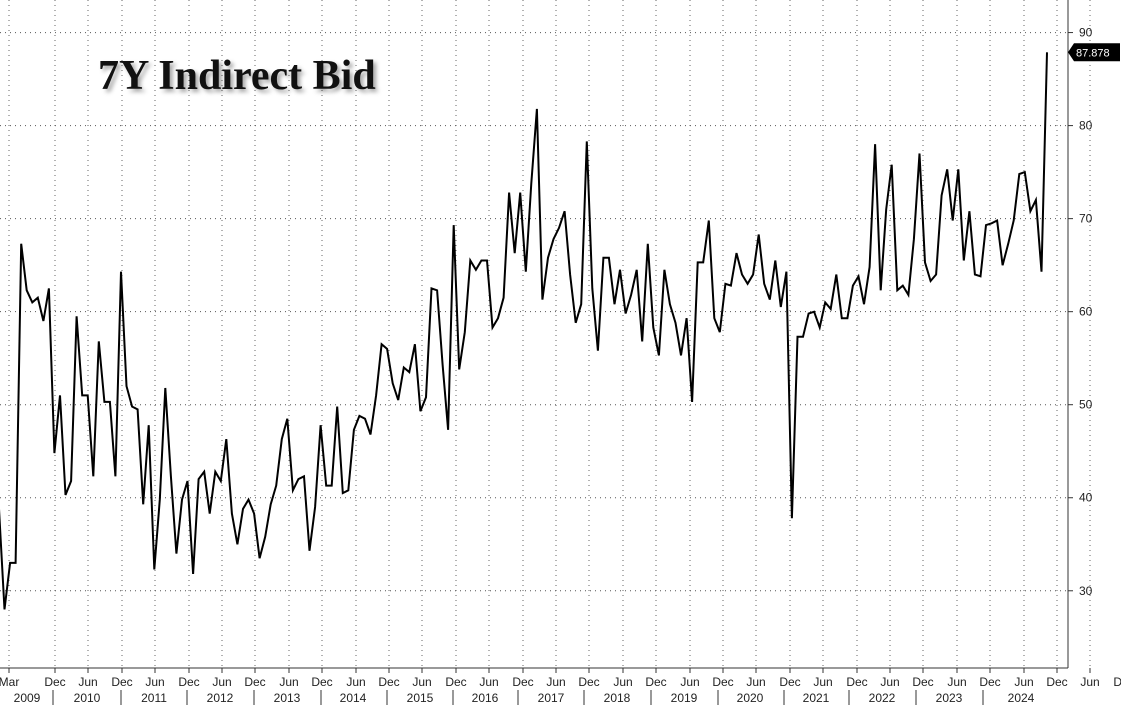  Describe the element at coordinates (1086, 591) in the screenshot. I see `y-tick-label: 30` at that location.